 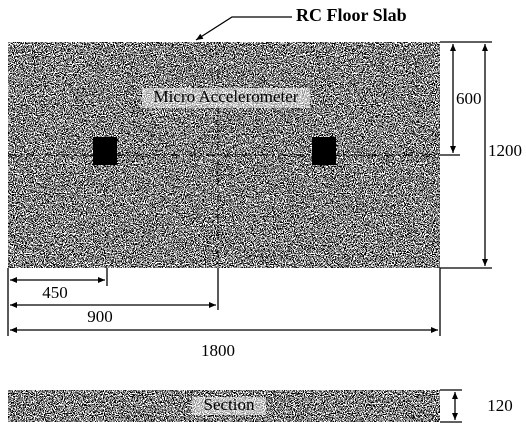 I want to click on dimension-label: 900, so click(x=100, y=316).